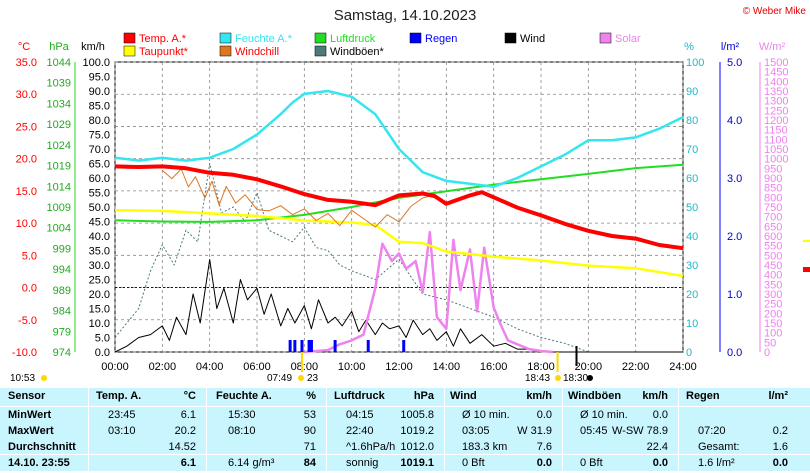 The height and width of the screenshot is (473, 810). I want to click on wind-tick-label: 80.0, so click(99, 121).